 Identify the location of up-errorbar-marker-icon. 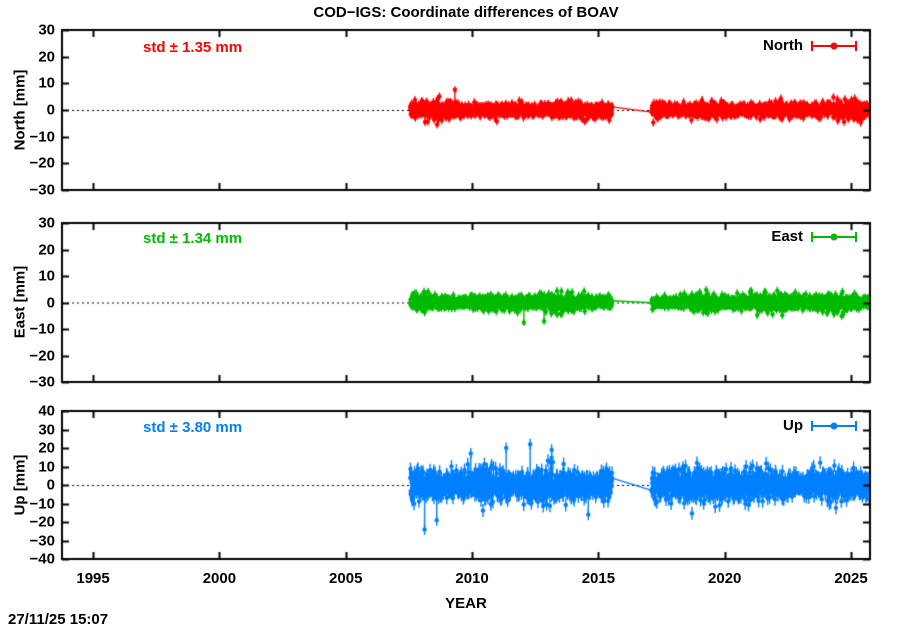
(834, 426).